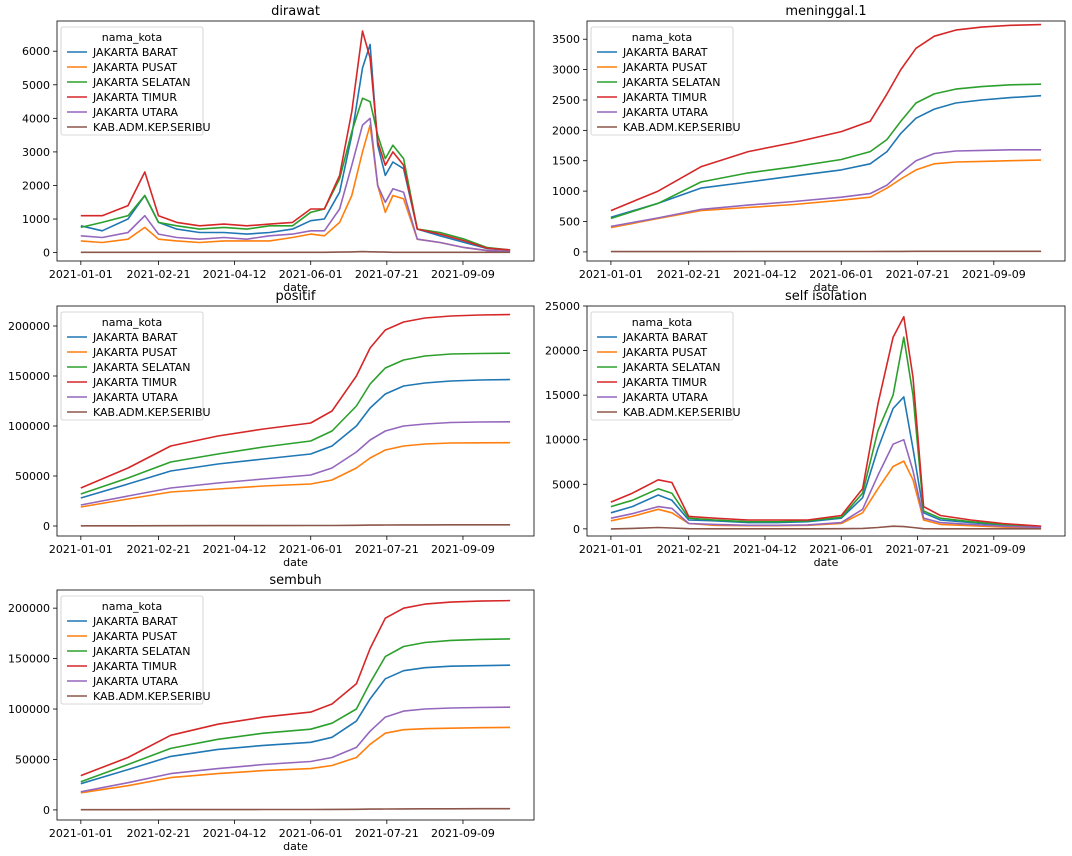  What do you see at coordinates (29, 709) in the screenshot?
I see `y-tick-label: 100000` at bounding box center [29, 709].